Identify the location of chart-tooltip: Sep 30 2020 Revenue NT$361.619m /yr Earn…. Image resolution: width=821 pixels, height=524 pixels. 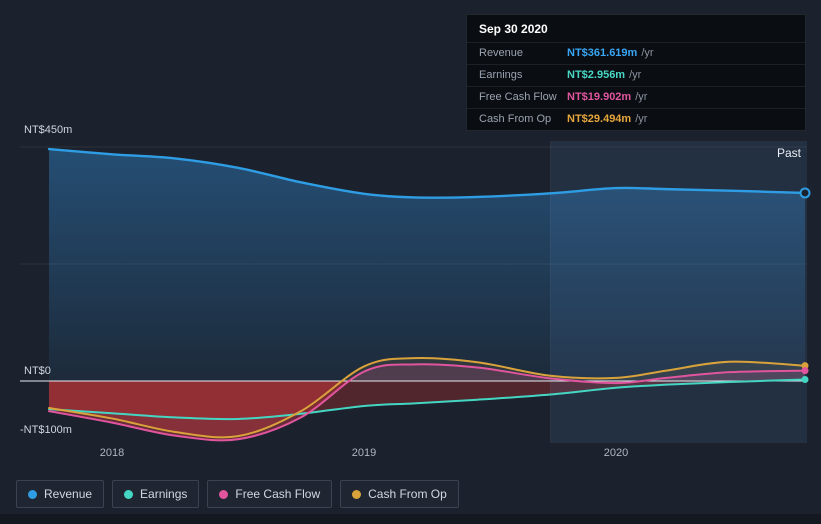
(636, 72).